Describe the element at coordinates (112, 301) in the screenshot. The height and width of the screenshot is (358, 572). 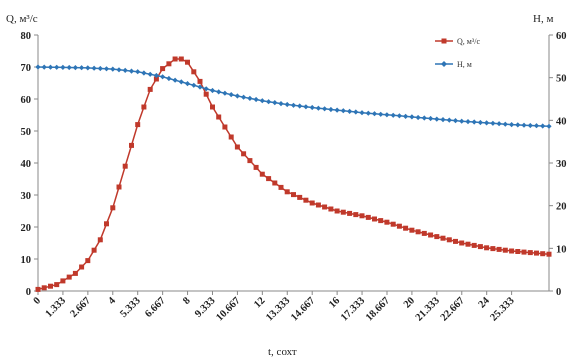
I see `x-tick-label: 4` at that location.